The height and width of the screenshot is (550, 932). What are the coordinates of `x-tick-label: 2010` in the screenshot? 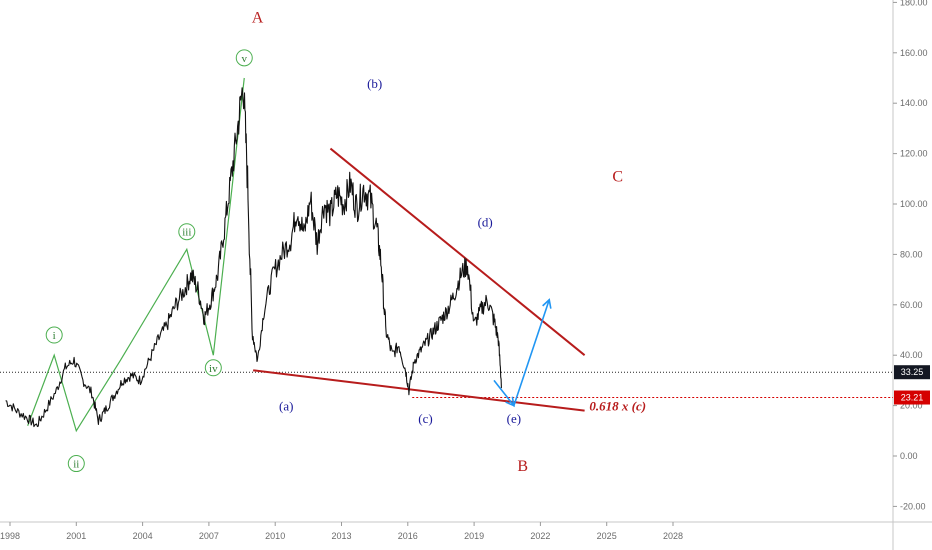 It's located at (275, 536).